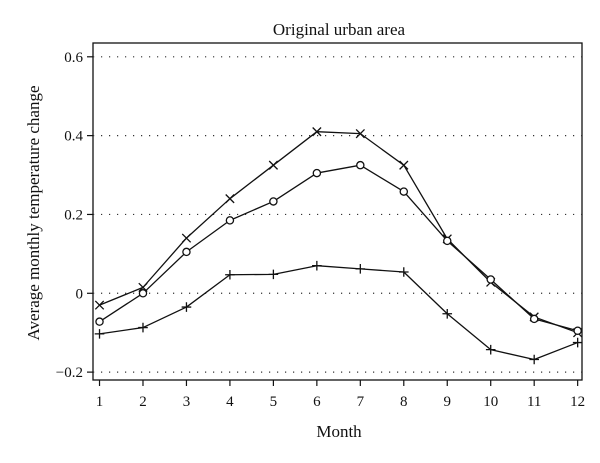 The image size is (600, 463). Describe the element at coordinates (73, 58) in the screenshot. I see `y-tick-label: 0.6` at that location.